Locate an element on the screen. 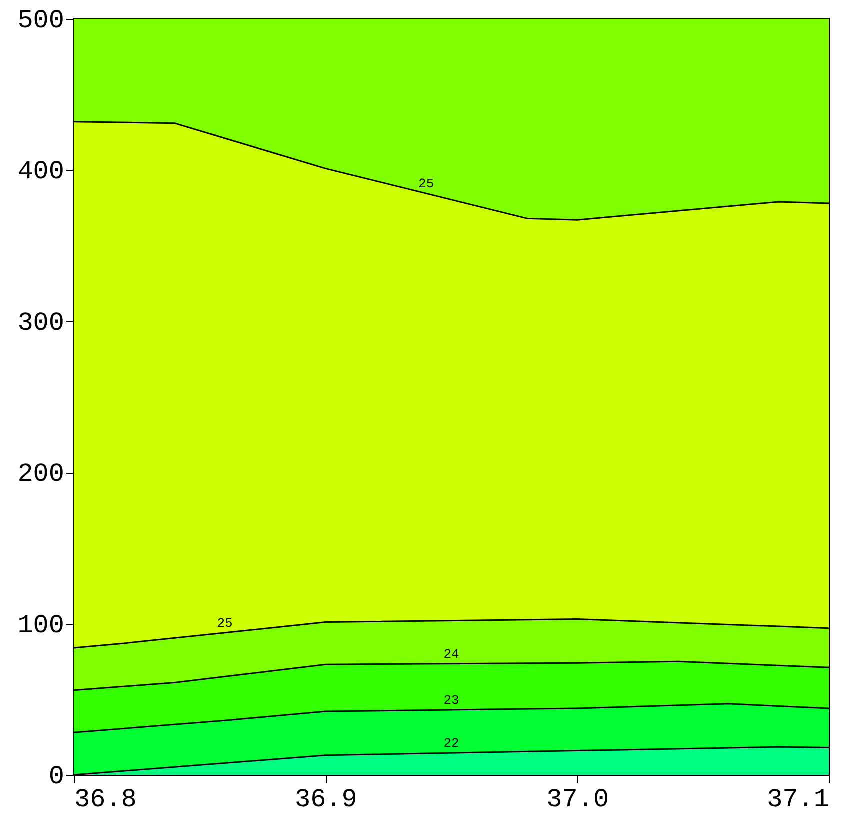  y-tick-label: 300 is located at coordinates (41, 323).